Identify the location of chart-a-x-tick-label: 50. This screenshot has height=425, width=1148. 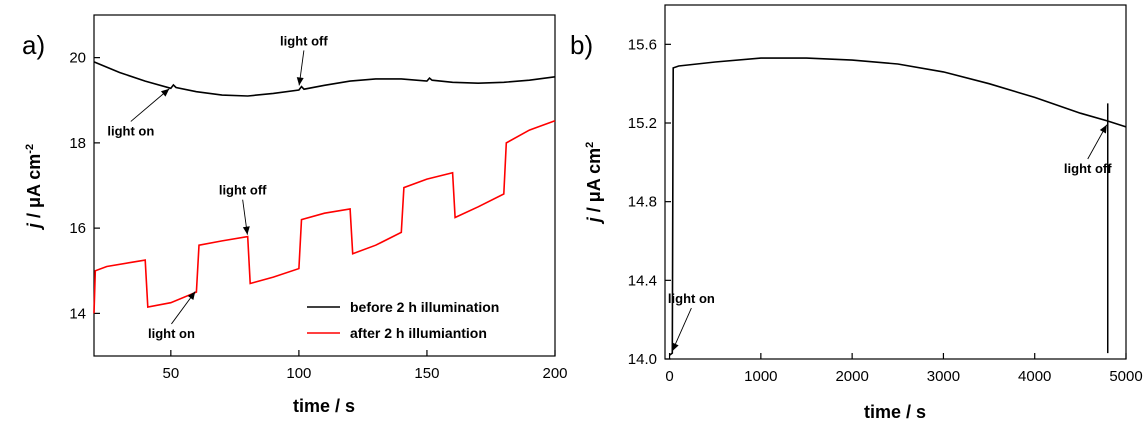
(170, 373).